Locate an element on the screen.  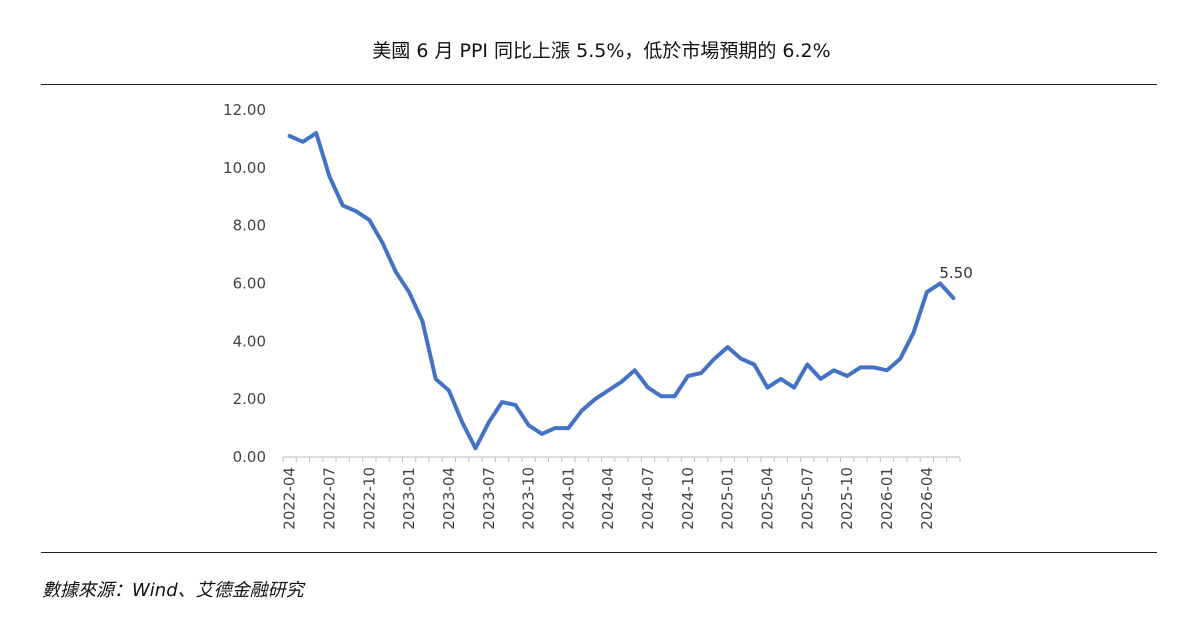
bottom-divider is located at coordinates (599, 552).